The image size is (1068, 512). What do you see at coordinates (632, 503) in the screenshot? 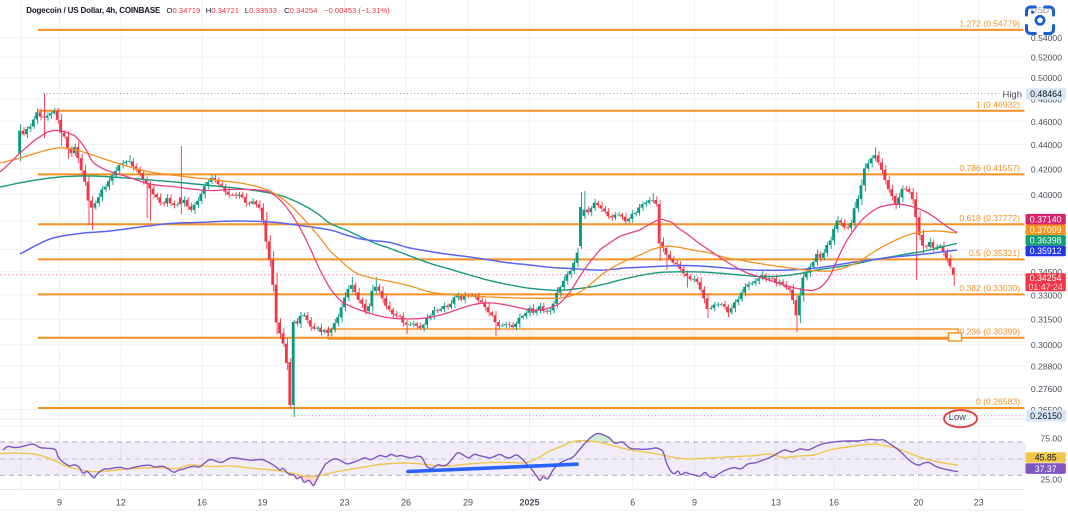
I see `svg-text: 6` at bounding box center [632, 503].